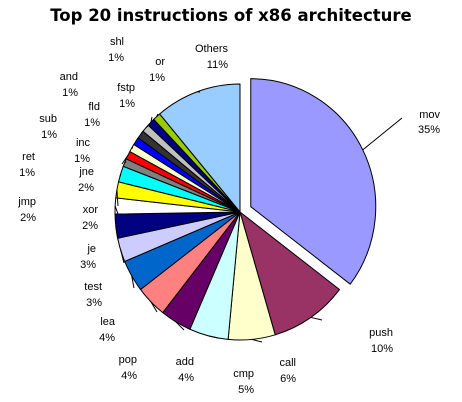 The image size is (462, 402). I want to click on leader-line-cmp, so click(213, 337).